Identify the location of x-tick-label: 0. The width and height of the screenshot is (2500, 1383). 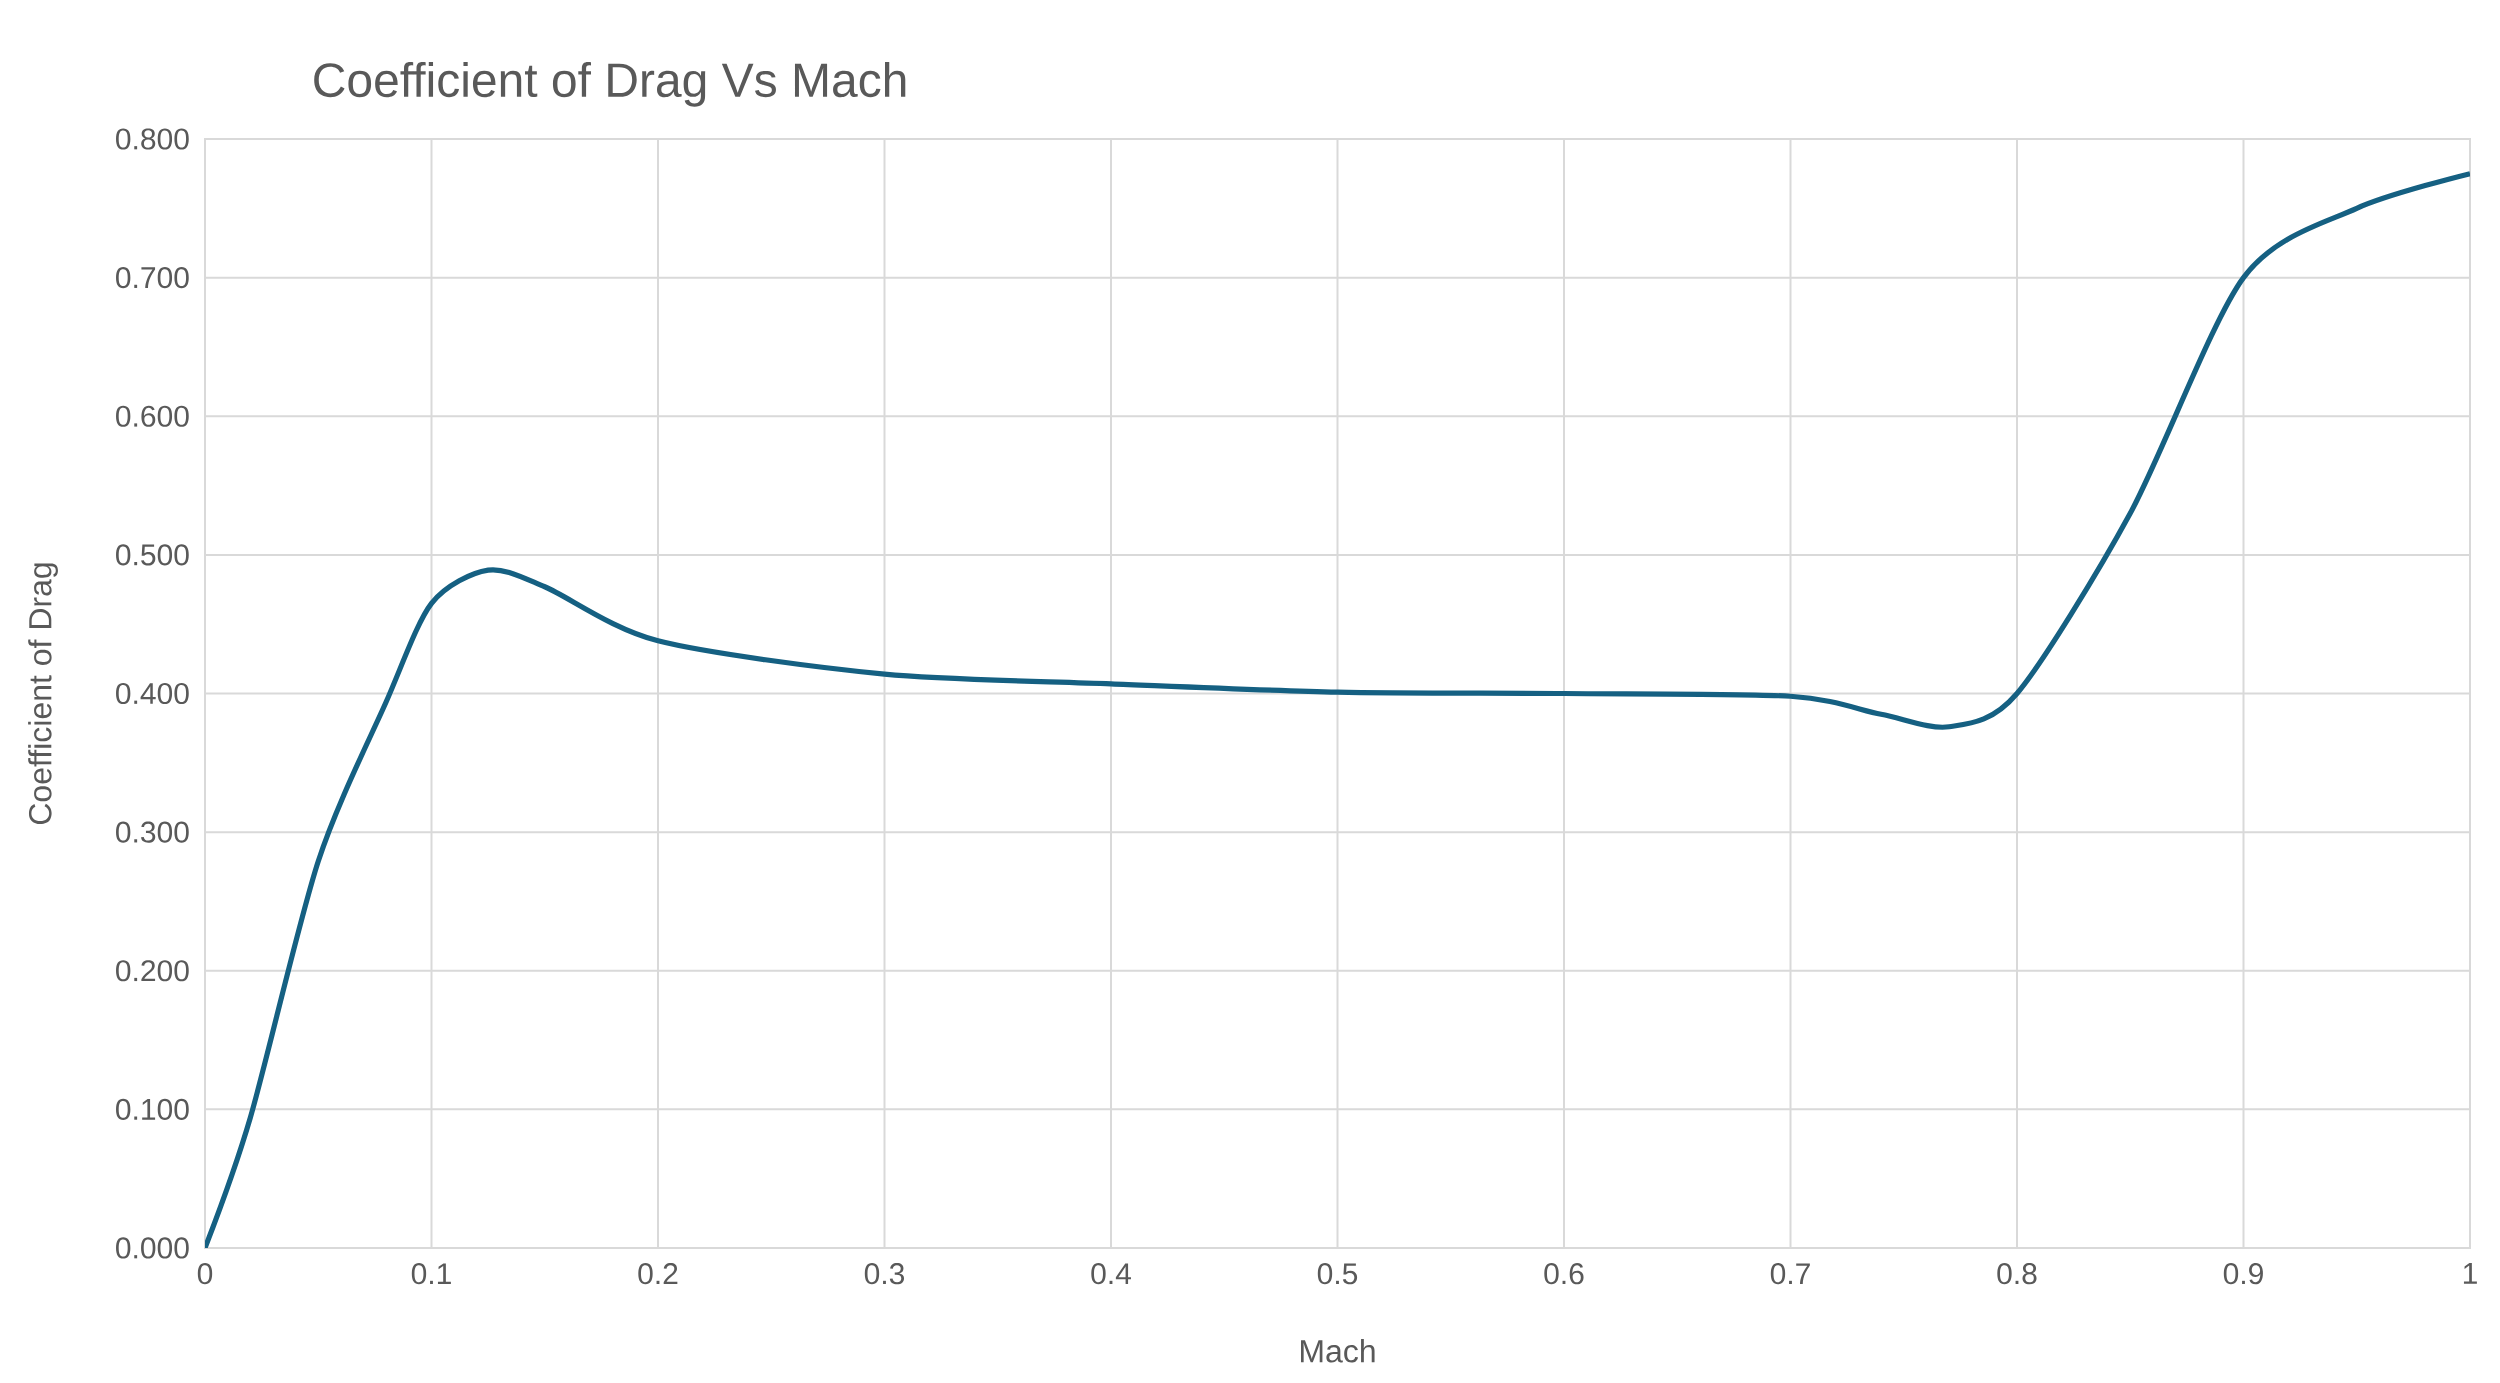
(205, 1274).